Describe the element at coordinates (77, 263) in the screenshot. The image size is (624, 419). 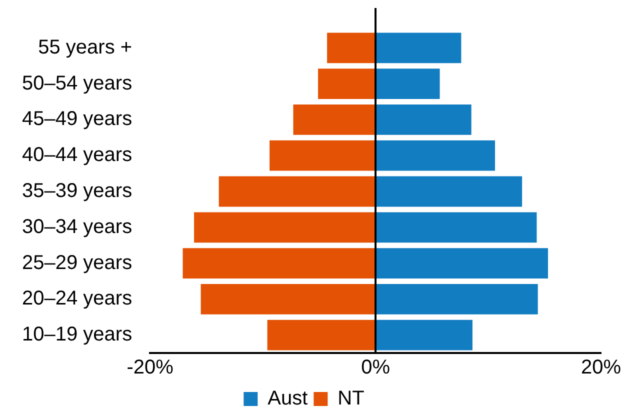
I see `y-tick-label: 25–29 years` at that location.